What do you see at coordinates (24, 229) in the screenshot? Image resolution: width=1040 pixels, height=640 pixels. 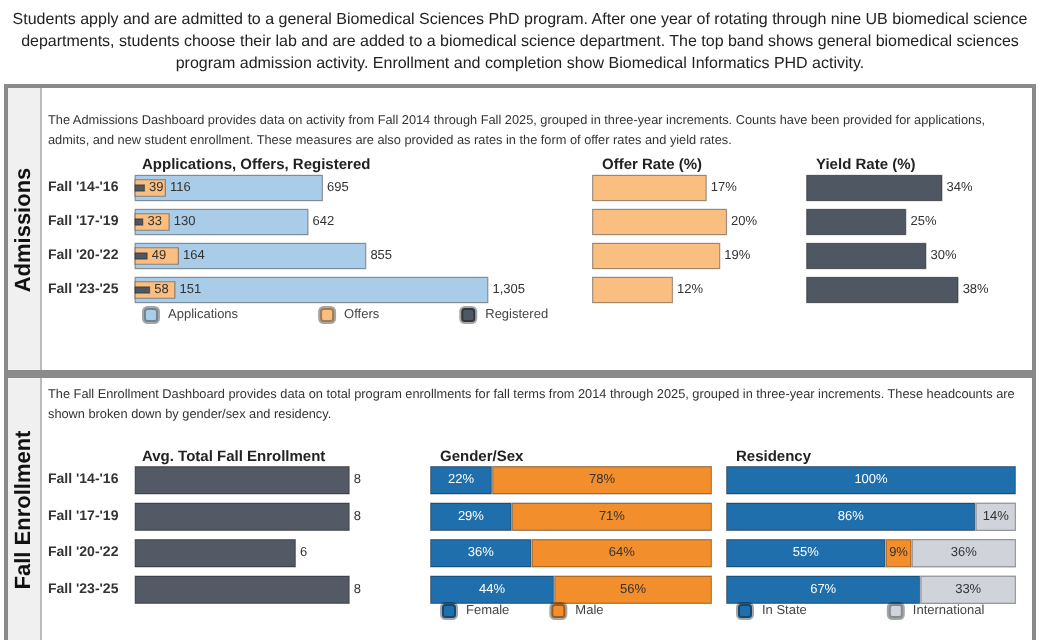 I see `text: Admissions` at bounding box center [24, 229].